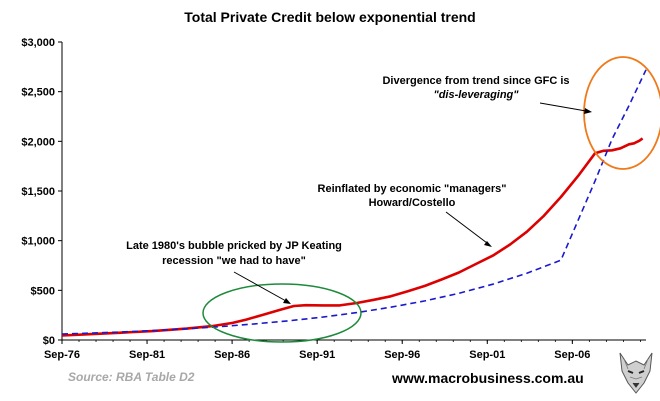 The height and width of the screenshot is (401, 660). Describe the element at coordinates (131, 377) in the screenshot. I see `source-note: Source: RBA Table D2` at that location.